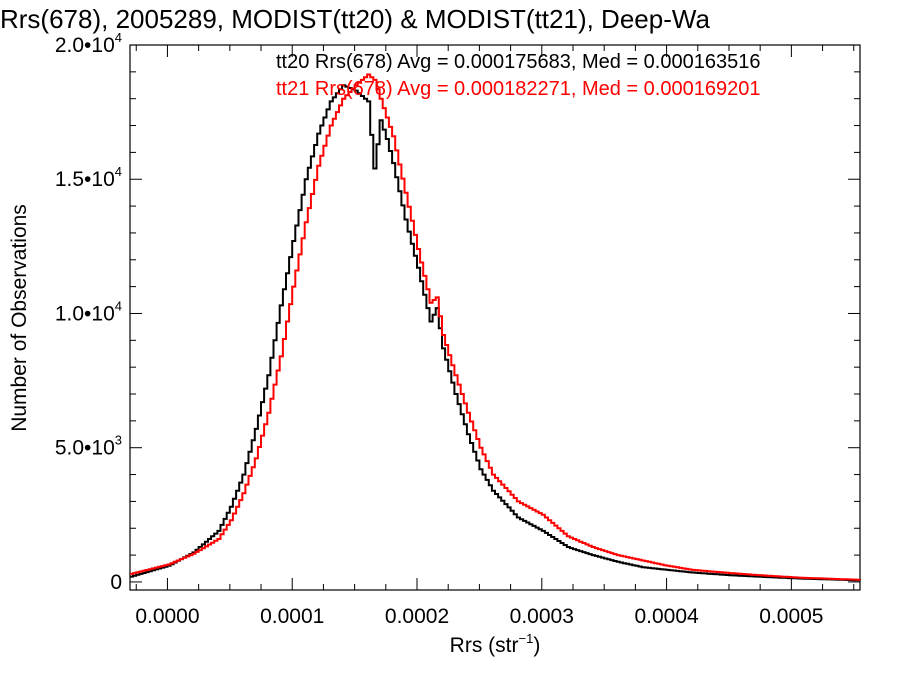 The width and height of the screenshot is (900, 675). I want to click on x-axis-label-close: ), so click(536, 645).